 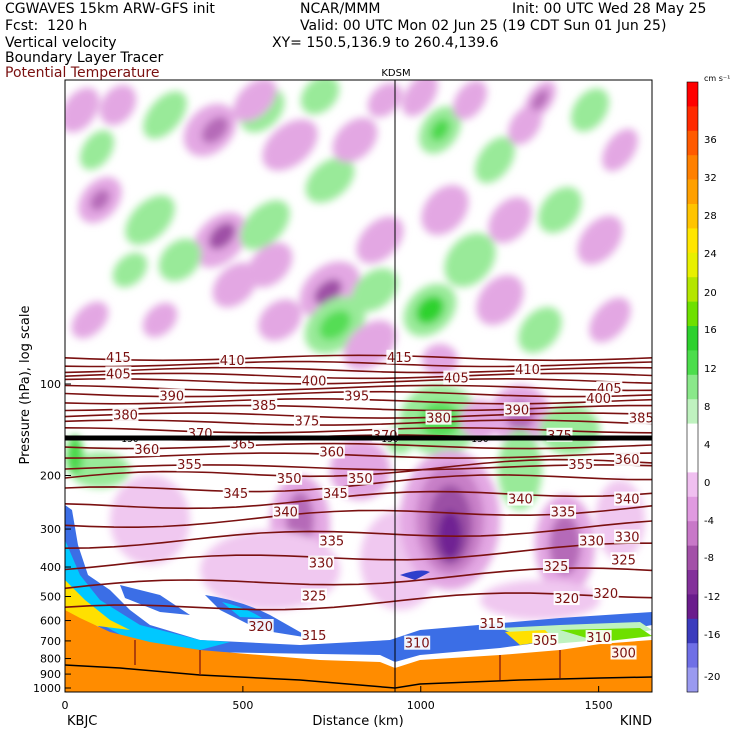 I want to click on y-tick-label: 200, so click(x=50, y=476).